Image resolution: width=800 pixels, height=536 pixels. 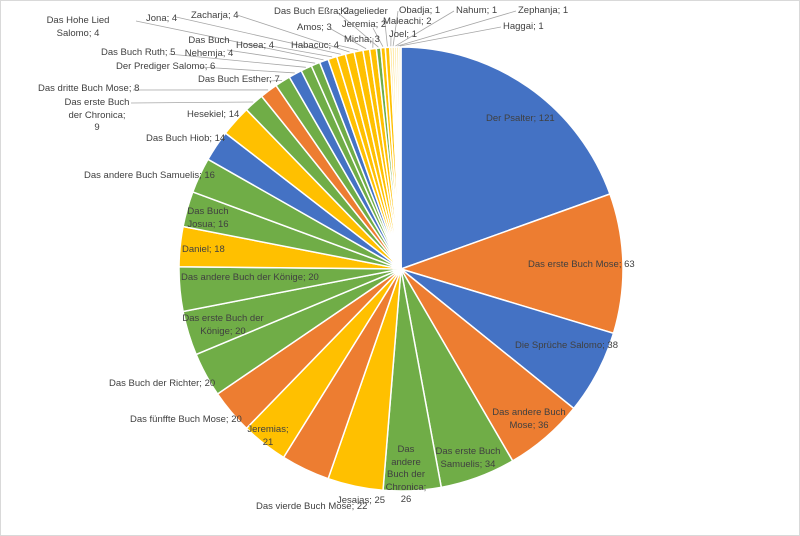 What do you see at coordinates (223, 325) in the screenshot?
I see `data-label: Das erste Buch der Könige; 20` at bounding box center [223, 325].